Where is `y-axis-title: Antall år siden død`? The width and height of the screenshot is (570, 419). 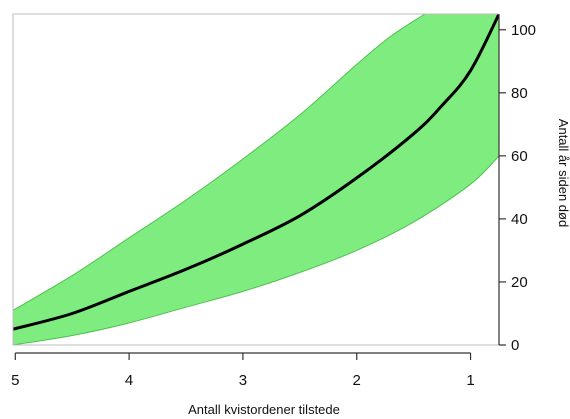
y-axis-title: Antall år siden død is located at coordinates (563, 173).